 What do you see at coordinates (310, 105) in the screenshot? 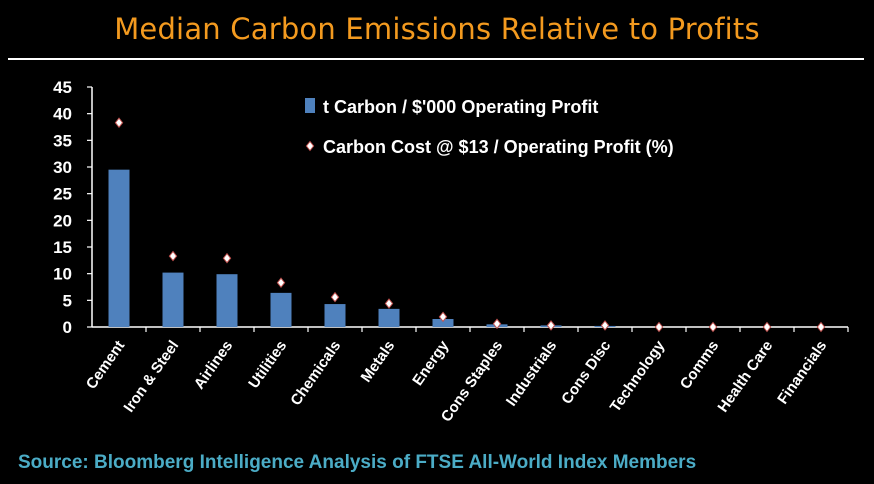
I see `legend-bar-swatch` at bounding box center [310, 105].